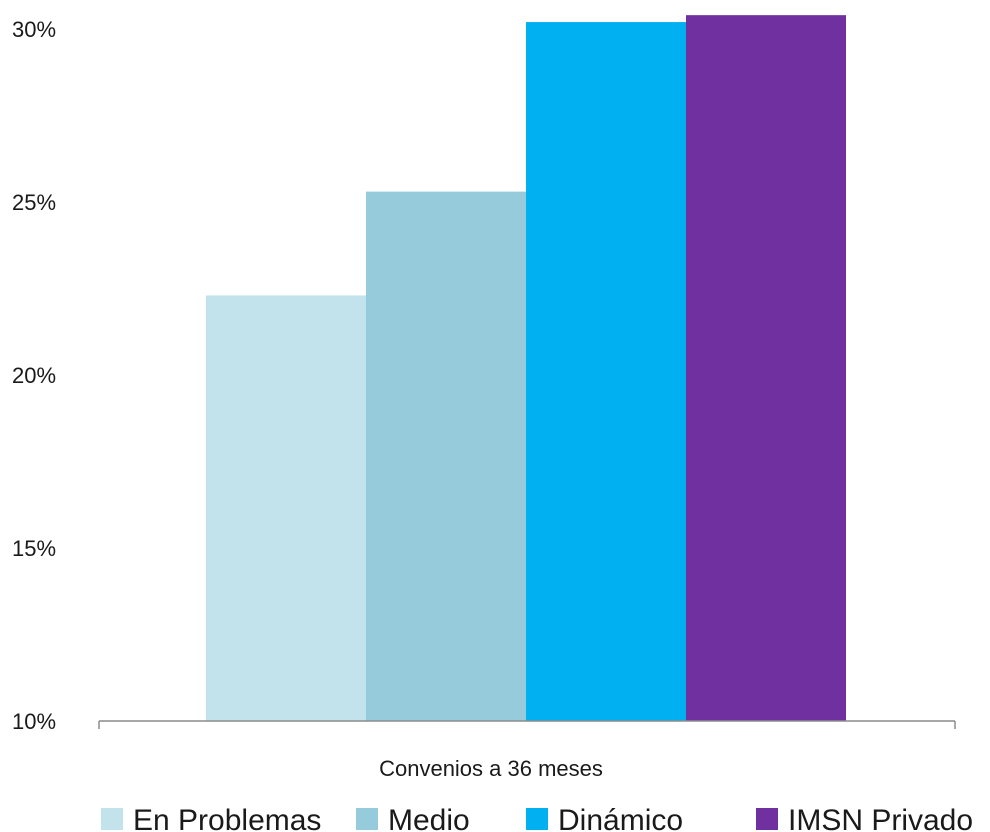  What do you see at coordinates (34, 29) in the screenshot?
I see `y-tick-label: 30%` at bounding box center [34, 29].